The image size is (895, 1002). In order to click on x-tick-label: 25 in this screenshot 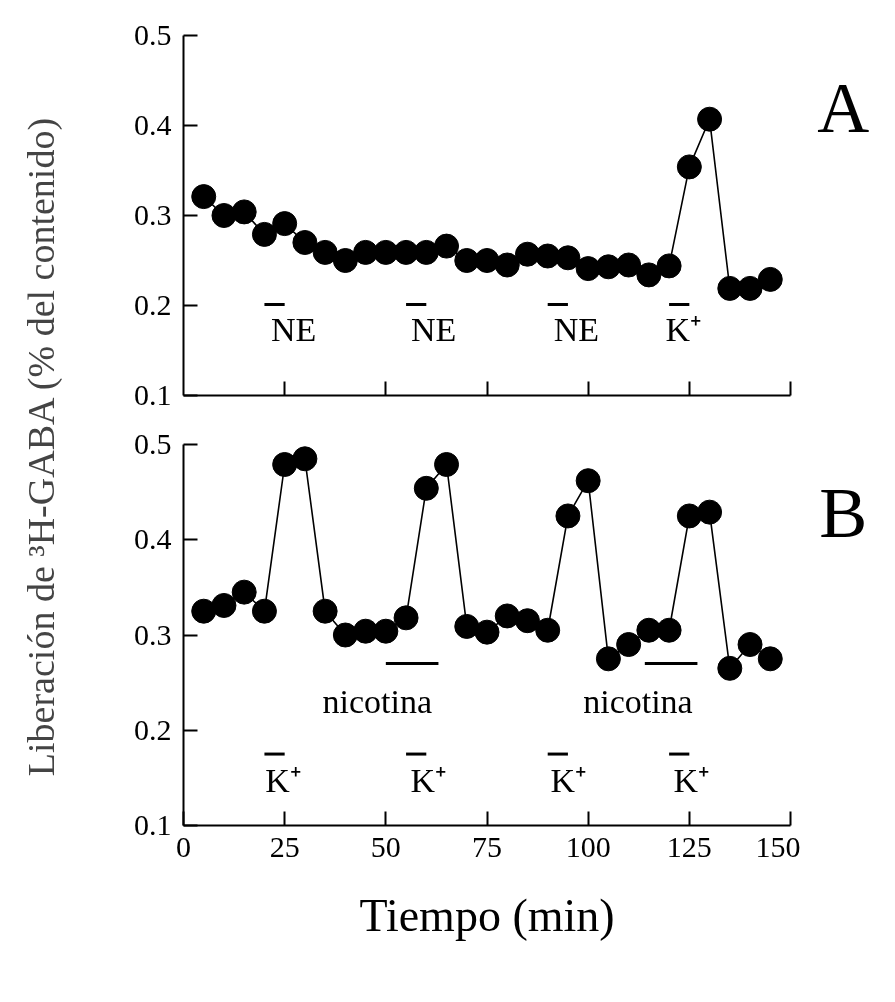, I will do `click(284, 846)`.